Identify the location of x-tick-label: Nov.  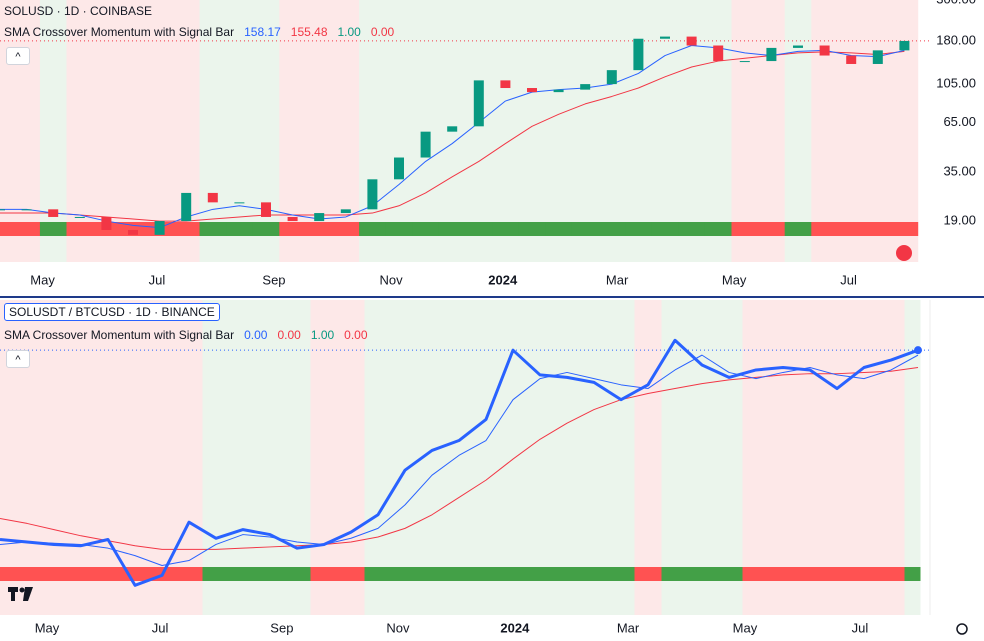
(398, 627).